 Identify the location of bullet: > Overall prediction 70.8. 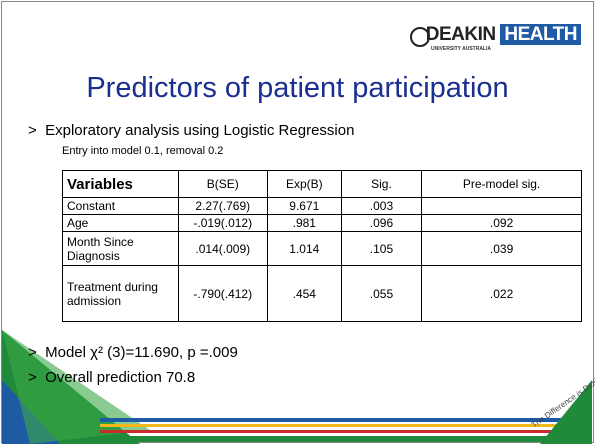
(111, 377).